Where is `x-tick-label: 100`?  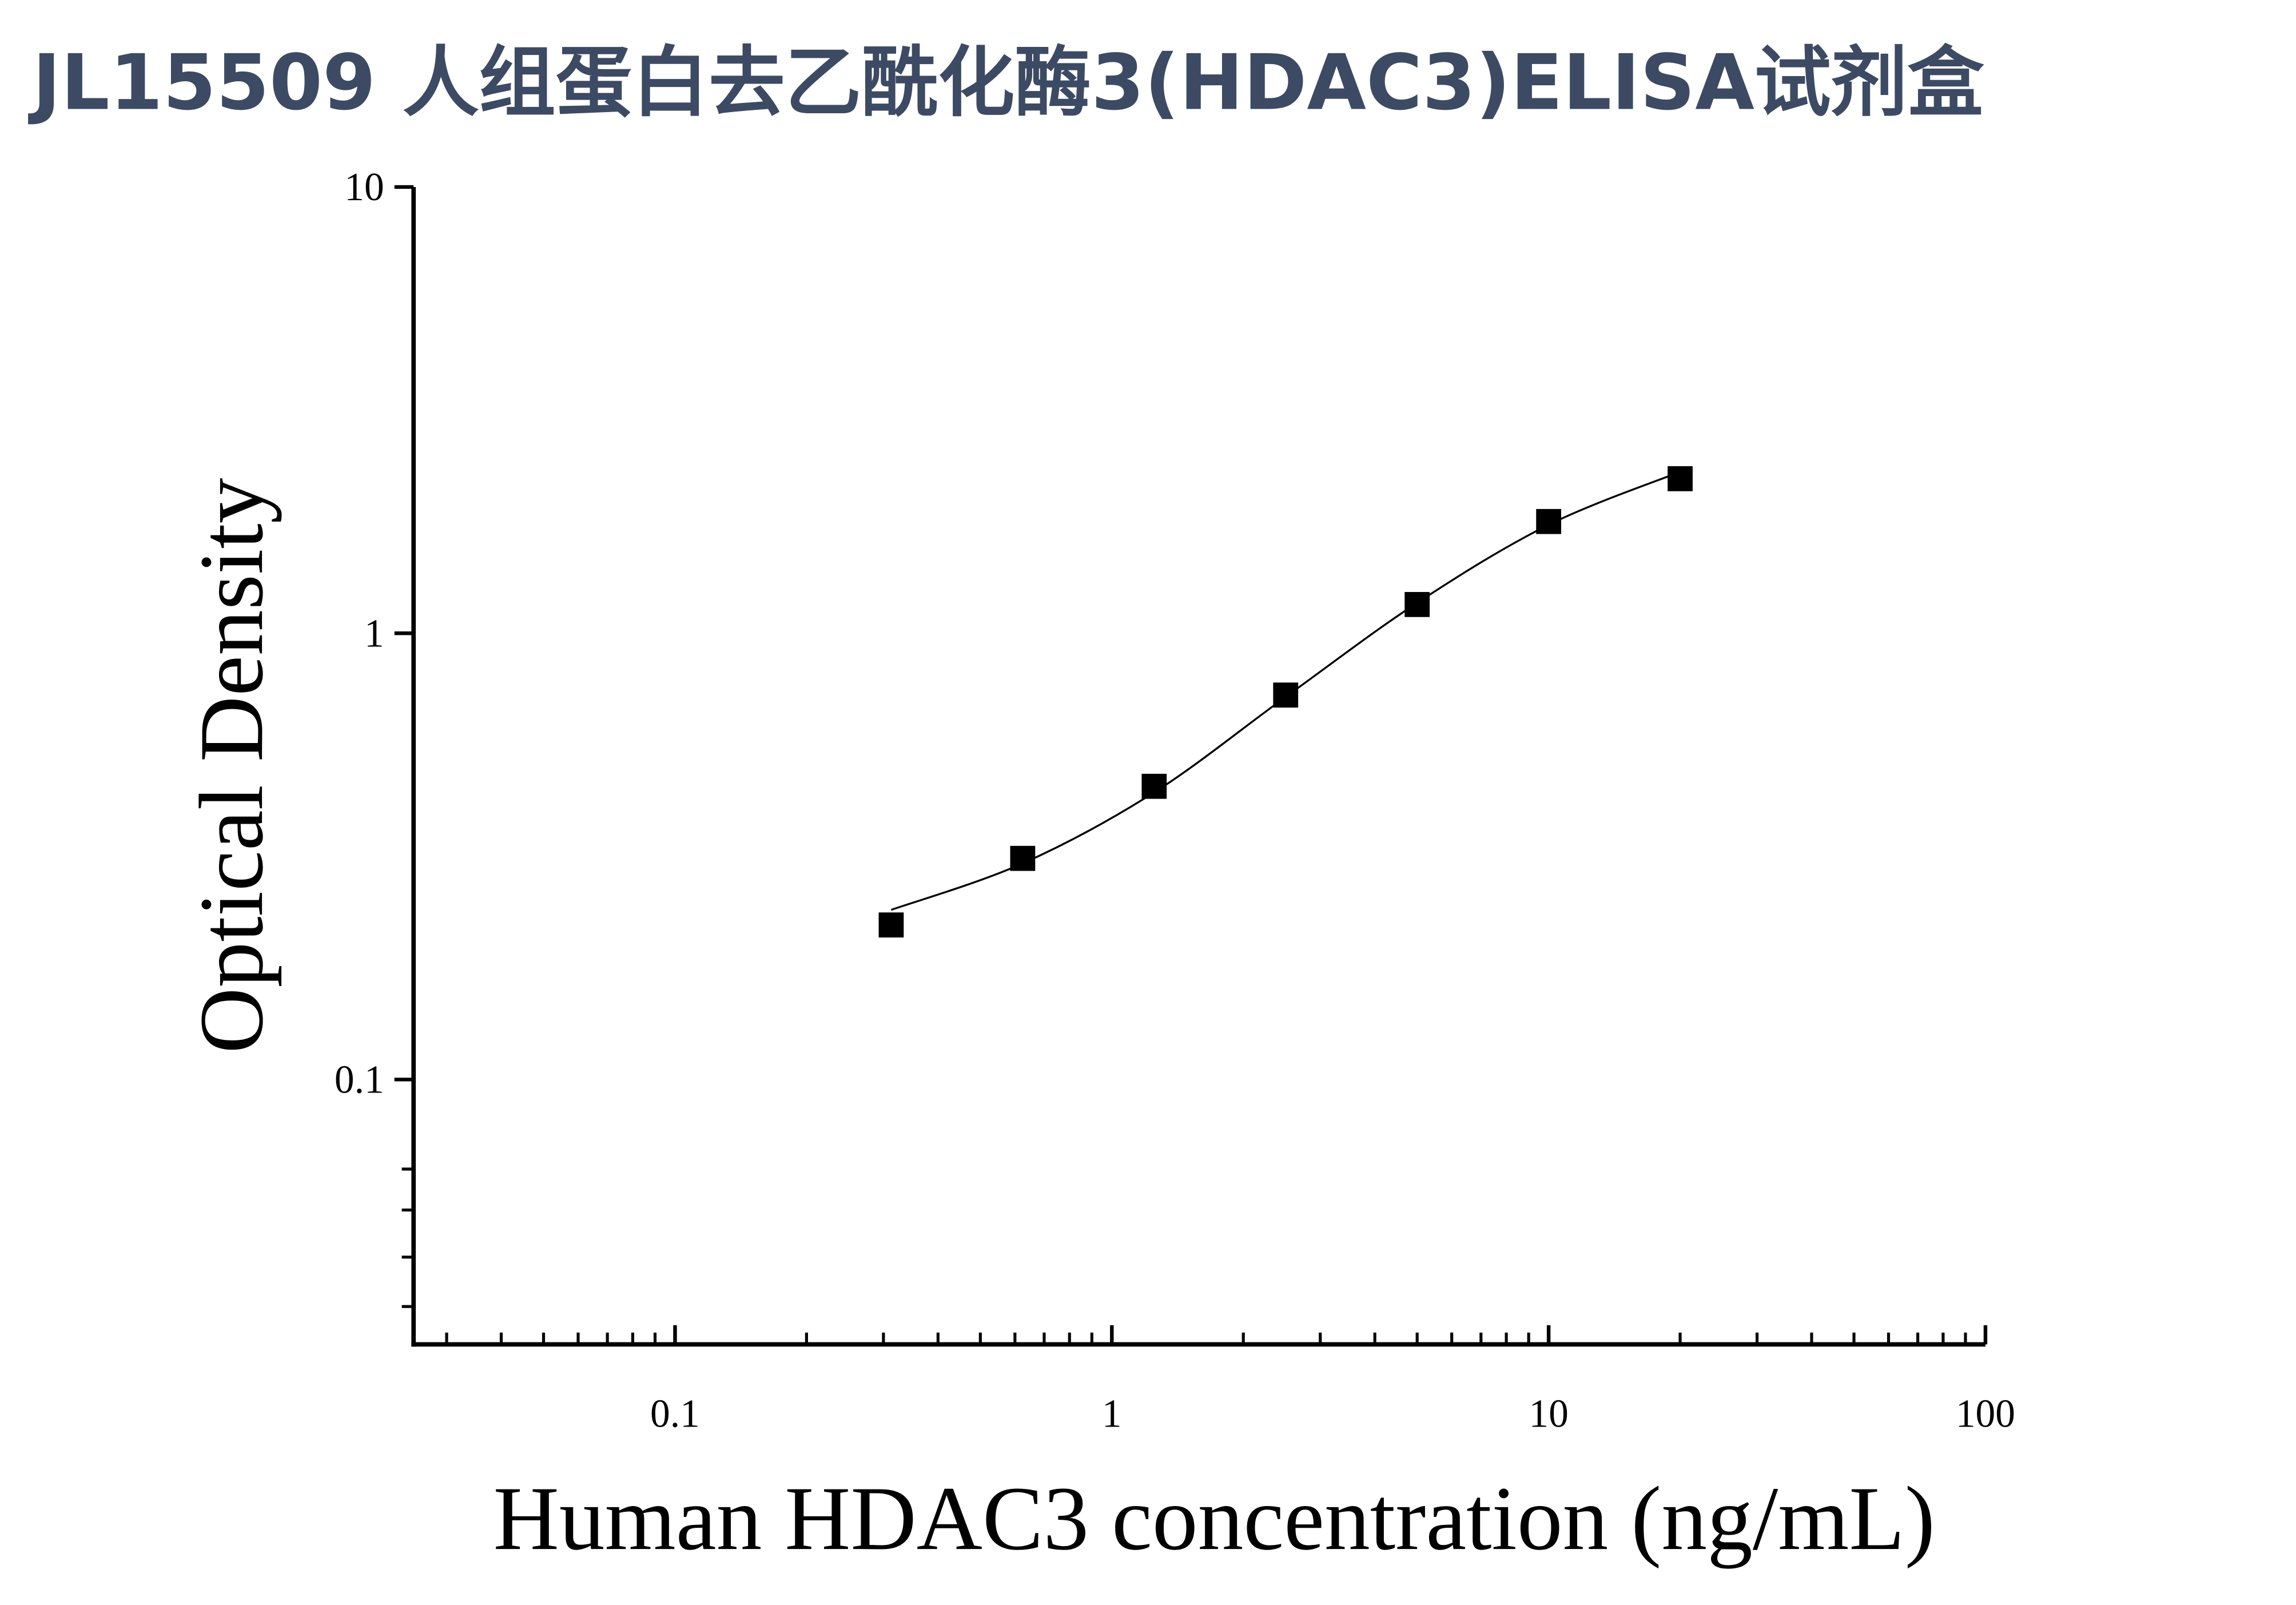
x-tick-label: 100 is located at coordinates (1985, 1414).